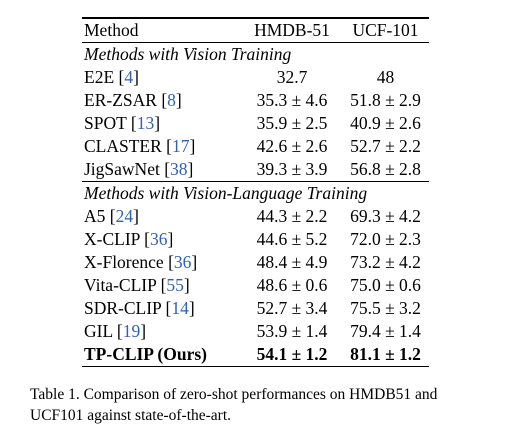 This screenshot has height=427, width=510. What do you see at coordinates (385, 261) in the screenshot?
I see `ucf-value: 73.2 ± 4.2` at bounding box center [385, 261].